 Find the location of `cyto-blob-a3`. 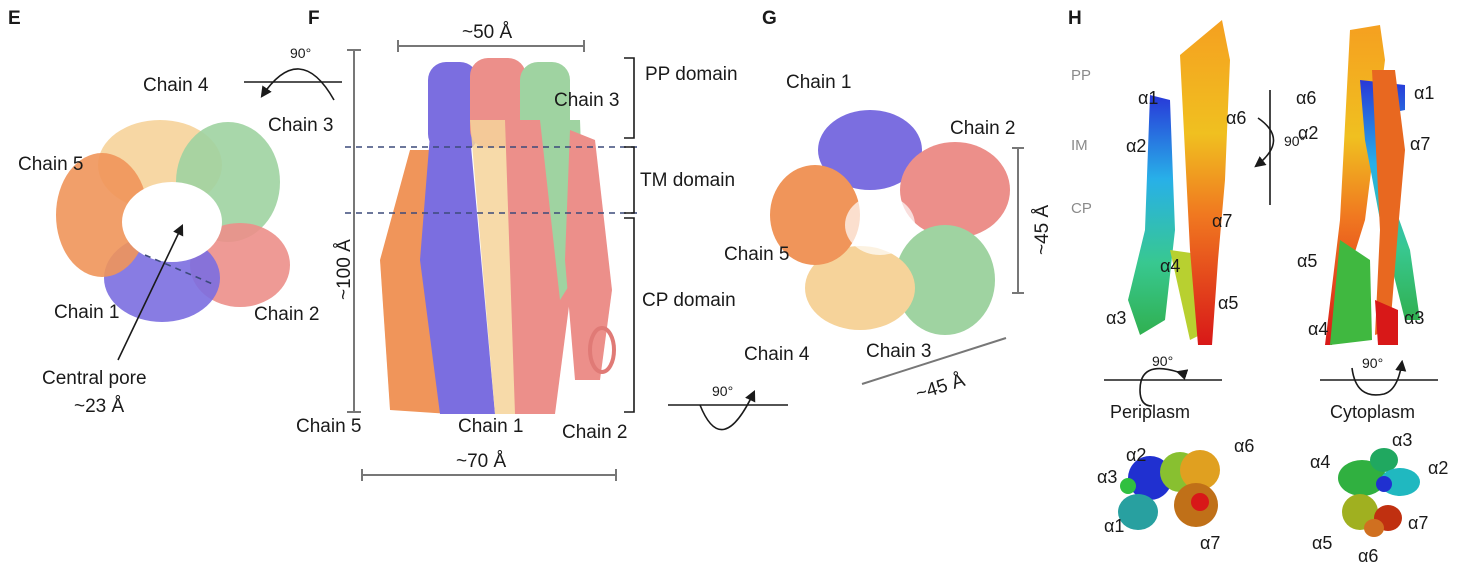

cyto-blob-a3 is located at coordinates (1384, 460).